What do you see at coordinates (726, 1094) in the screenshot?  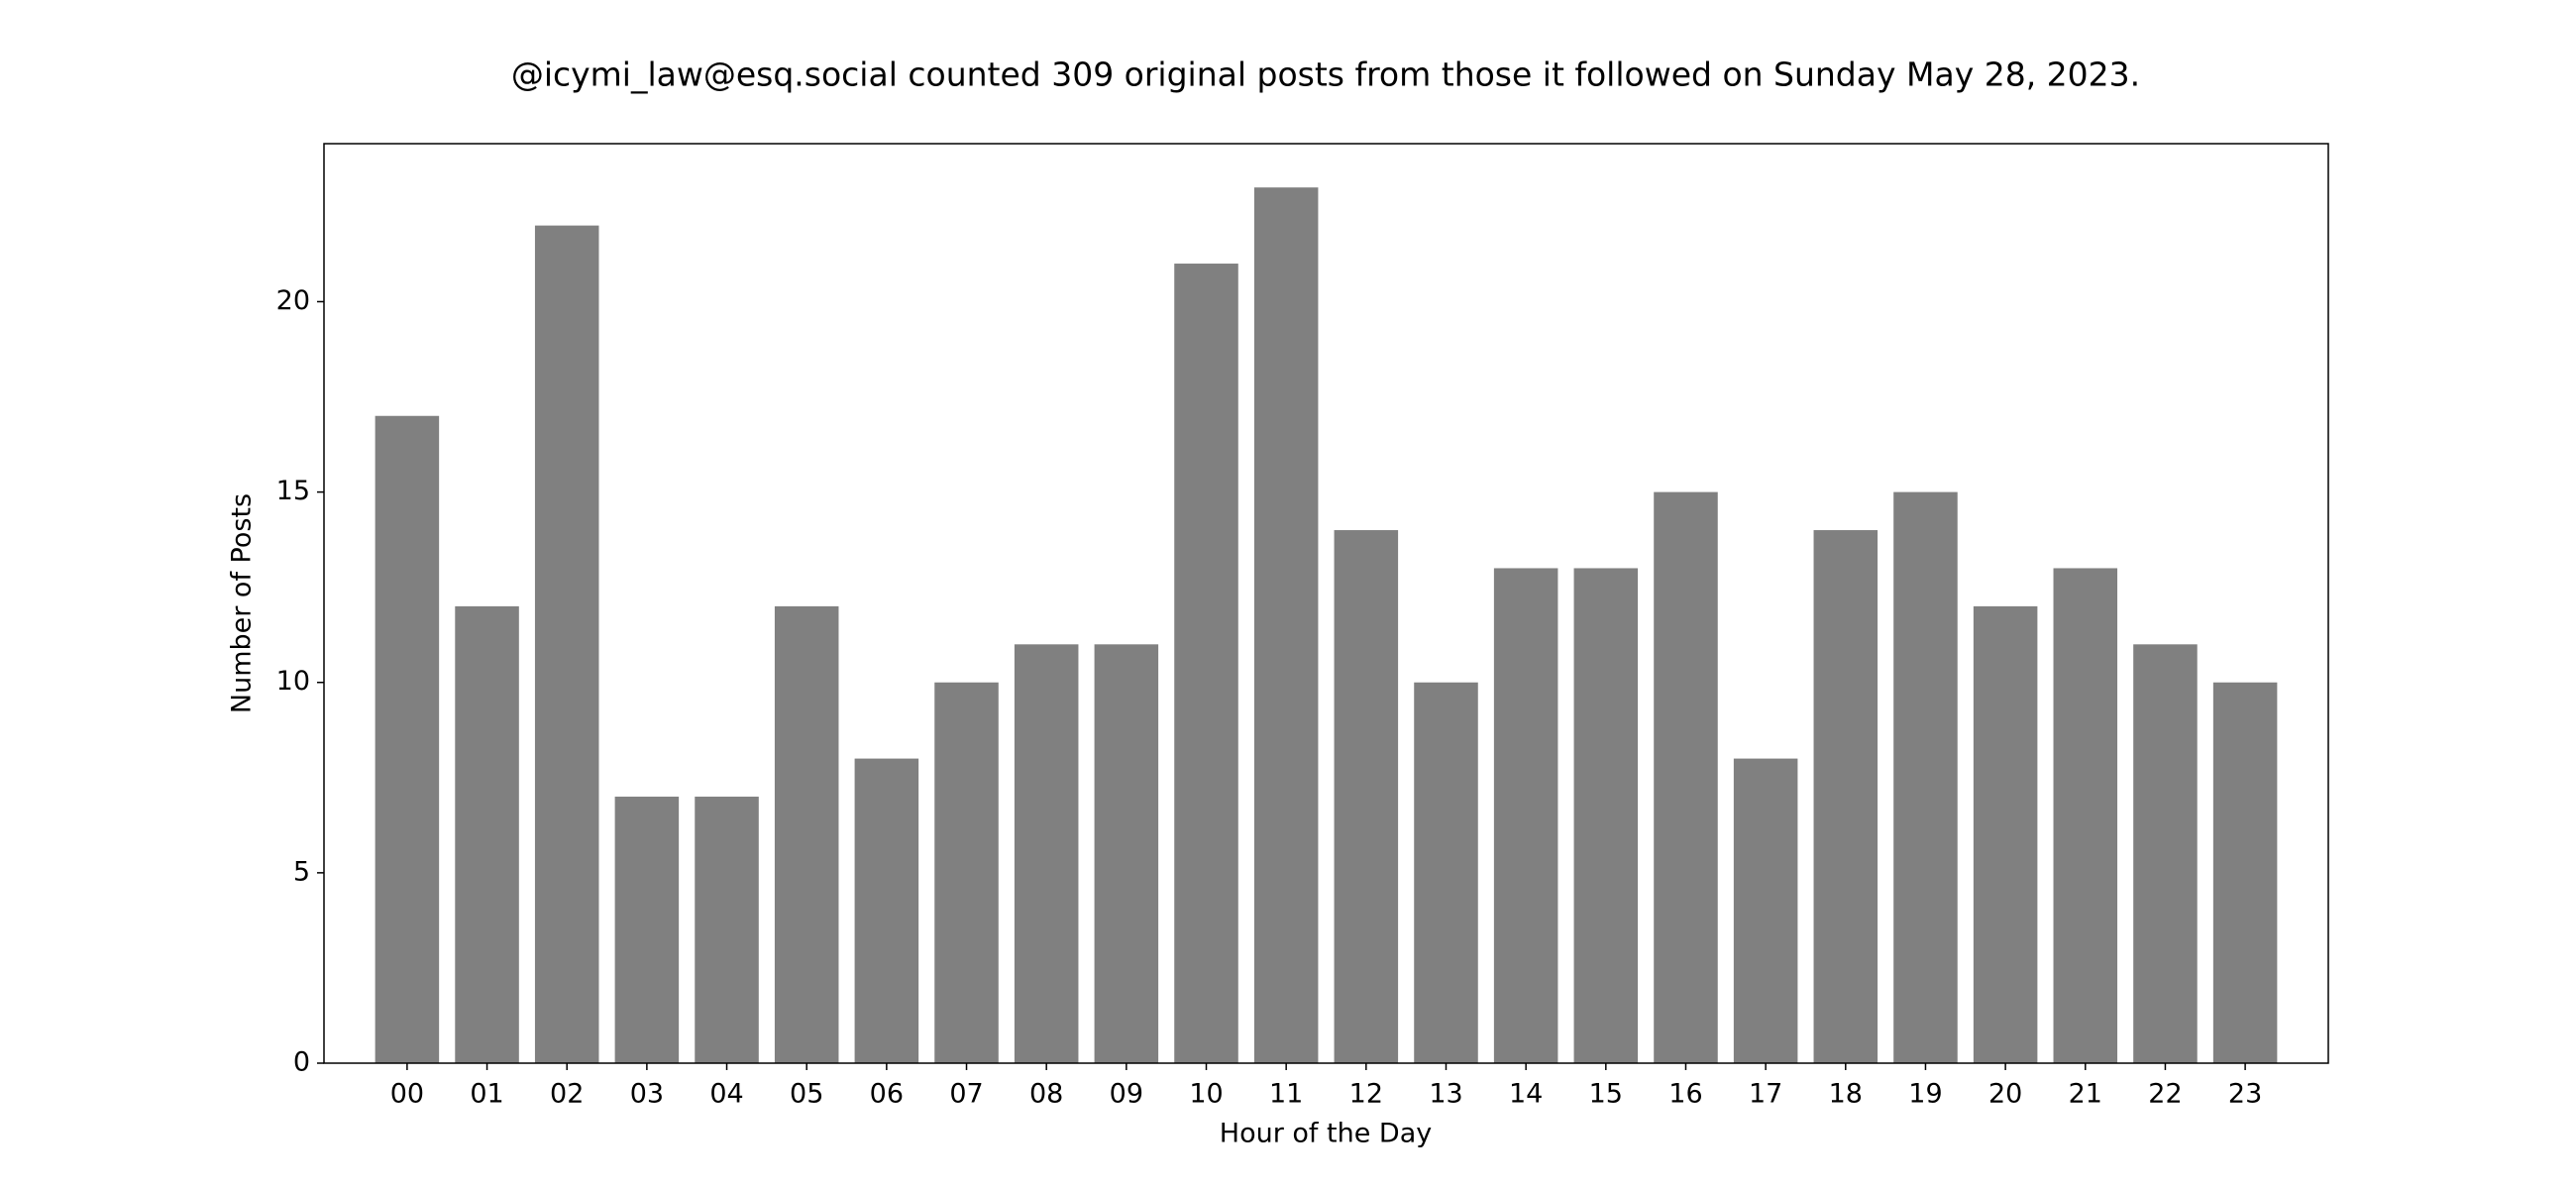 I see `x-tick-label: 04` at bounding box center [726, 1094].